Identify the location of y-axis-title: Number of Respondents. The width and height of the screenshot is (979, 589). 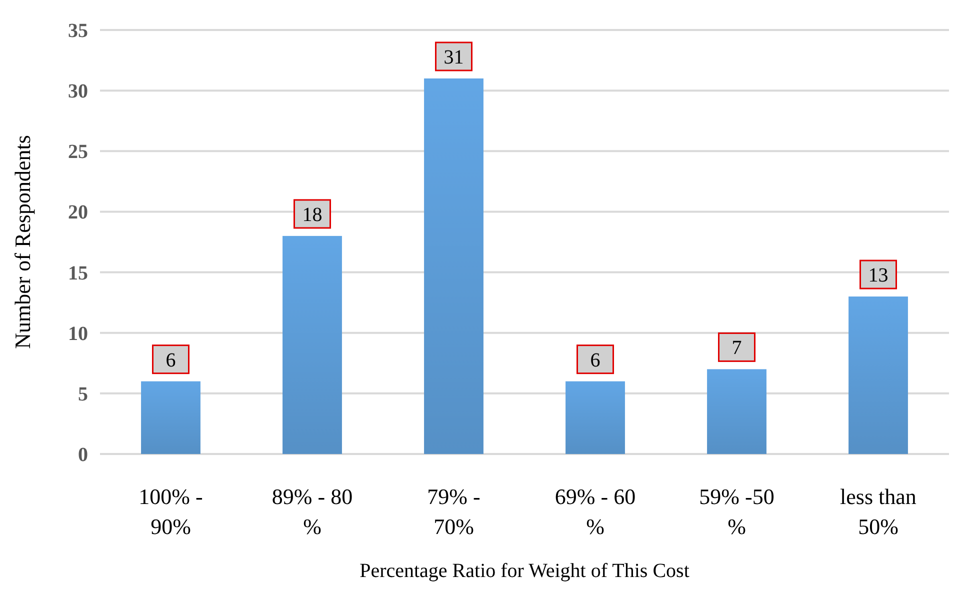
(22, 242).